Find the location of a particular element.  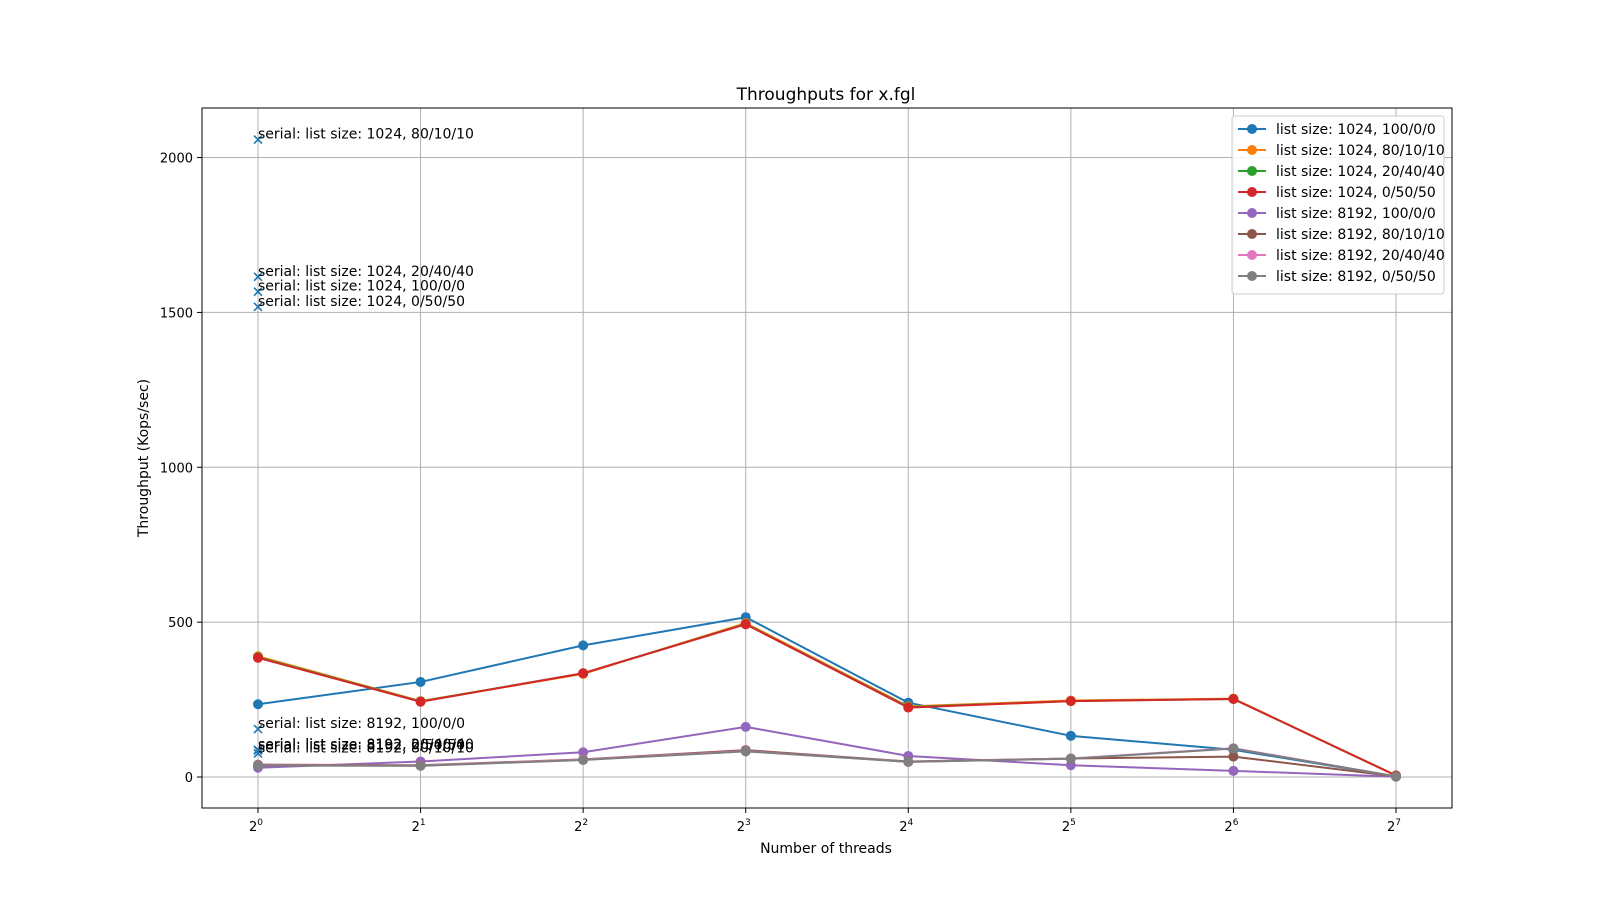

legend-item-3: list size: 1024, 20/40/40 is located at coordinates (1341, 172).